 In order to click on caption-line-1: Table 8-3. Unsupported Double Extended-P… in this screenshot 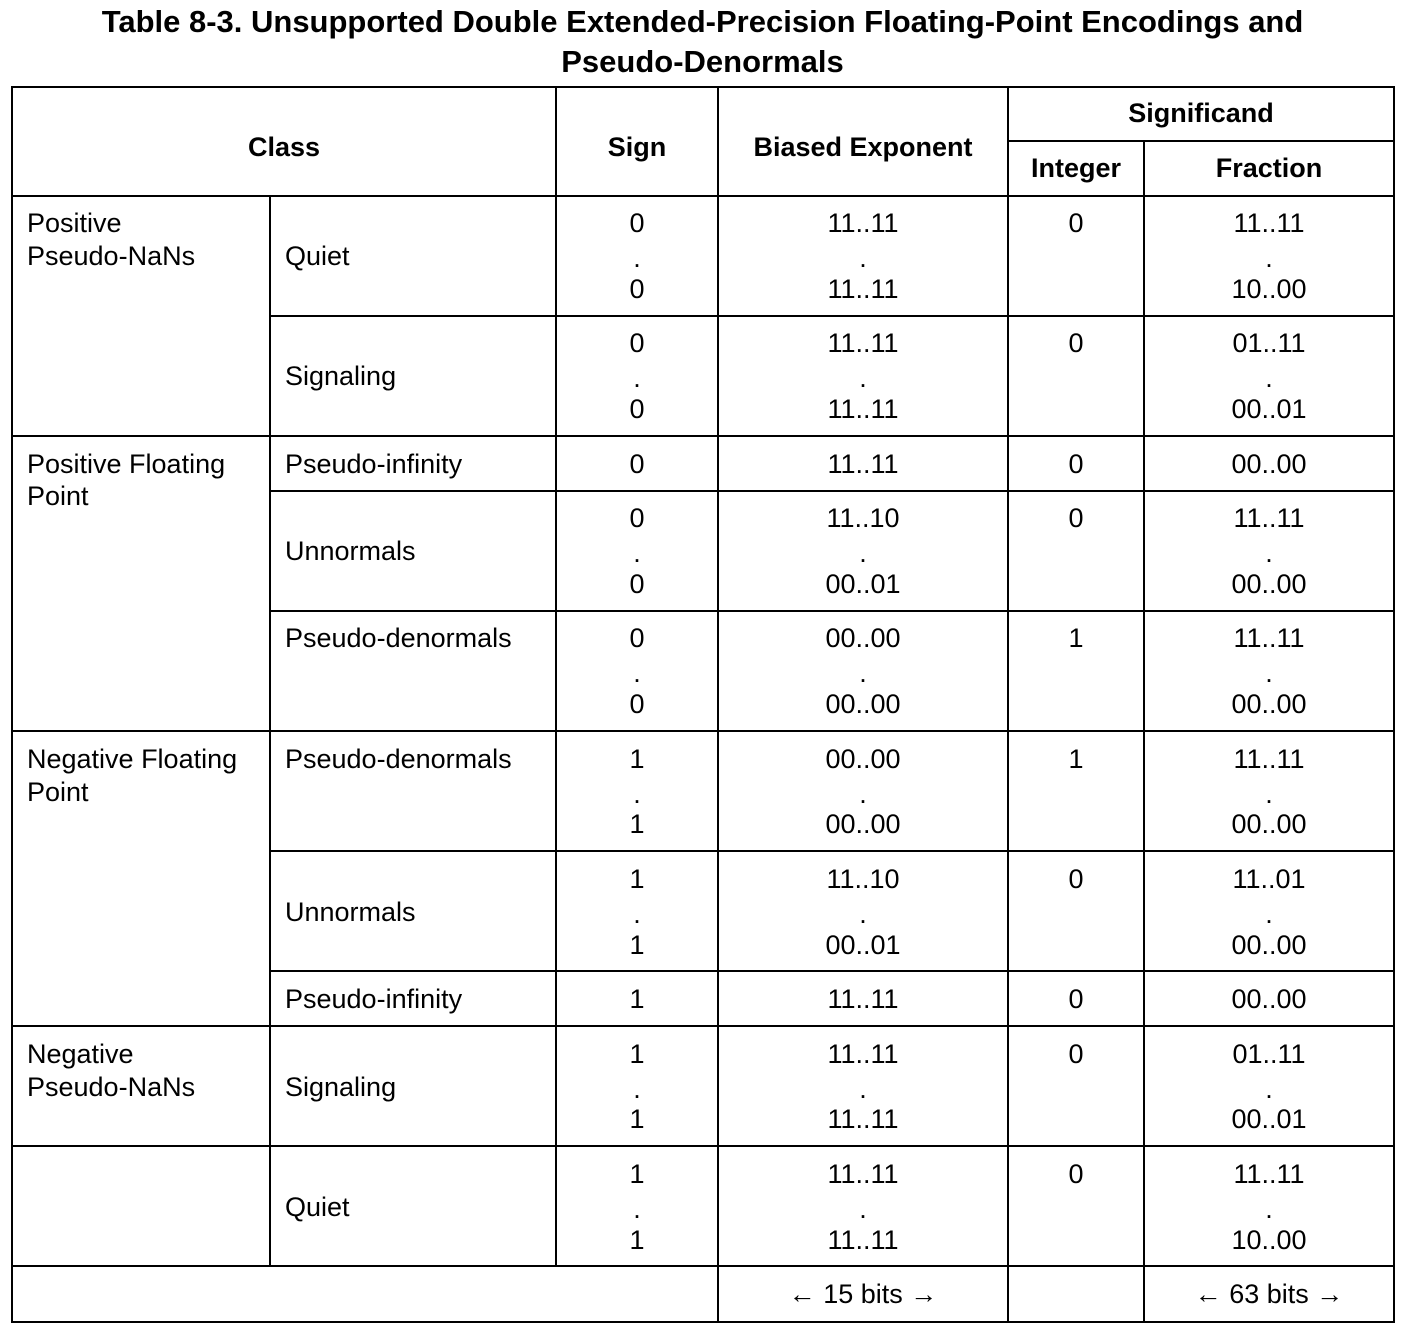, I will do `click(702, 21)`.